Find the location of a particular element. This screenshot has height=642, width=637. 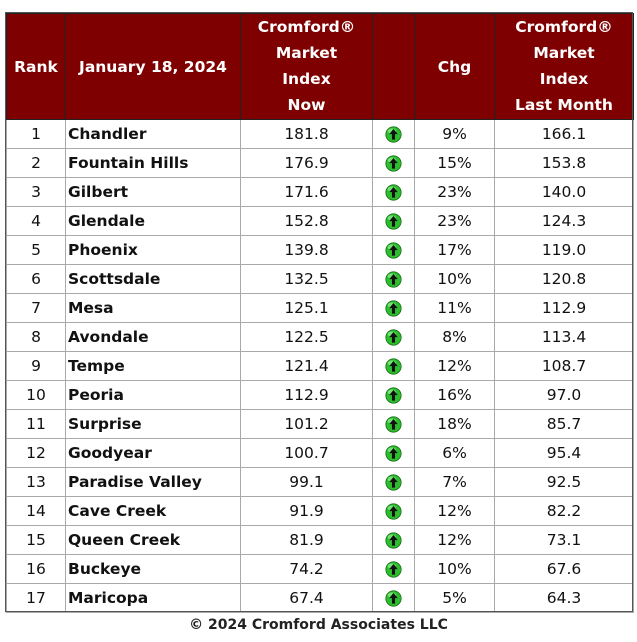

header-index-now-line2: Market is located at coordinates (306, 53).